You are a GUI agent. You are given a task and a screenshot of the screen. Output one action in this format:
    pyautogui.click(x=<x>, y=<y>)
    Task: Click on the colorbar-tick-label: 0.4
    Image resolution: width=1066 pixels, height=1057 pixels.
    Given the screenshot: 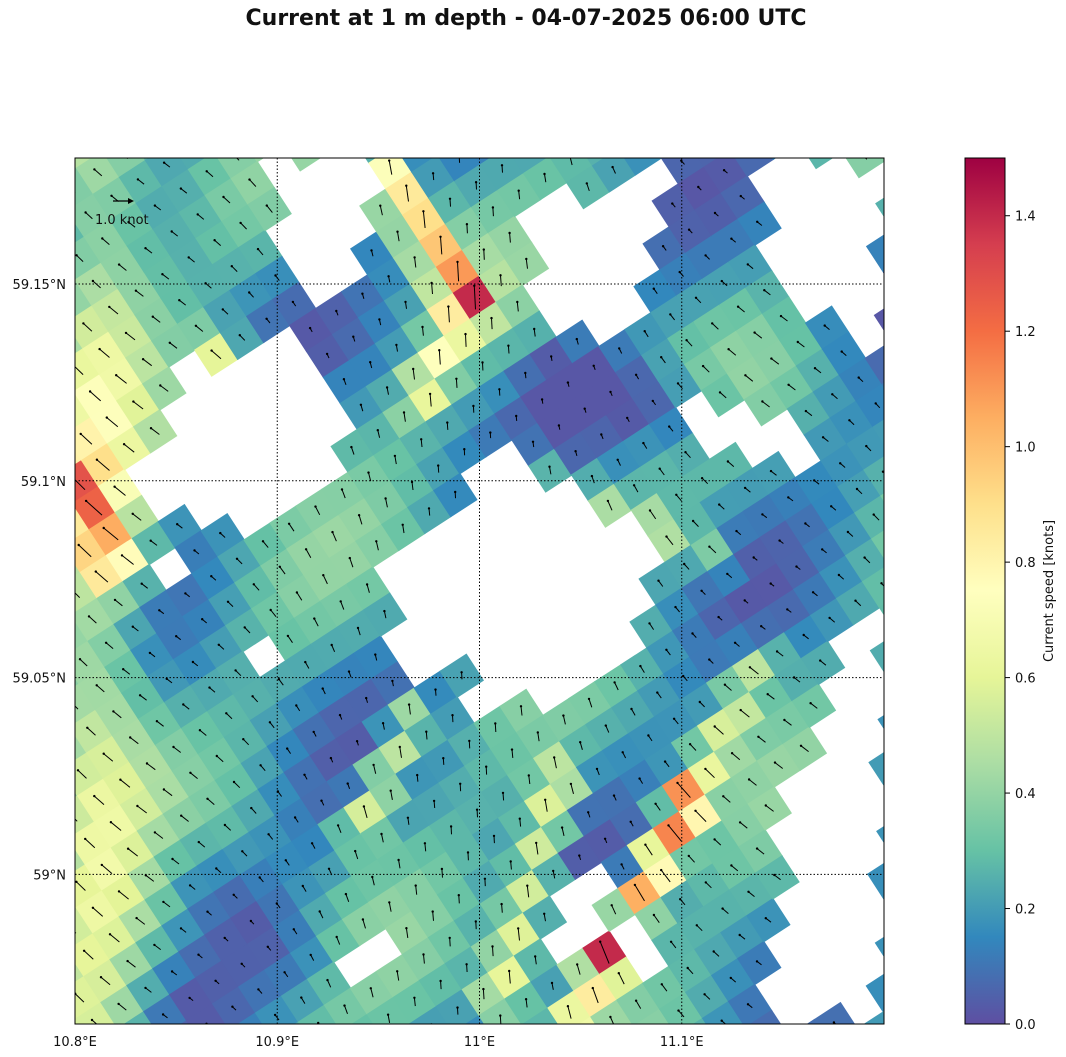 What is the action you would take?
    pyautogui.click(x=1025, y=794)
    